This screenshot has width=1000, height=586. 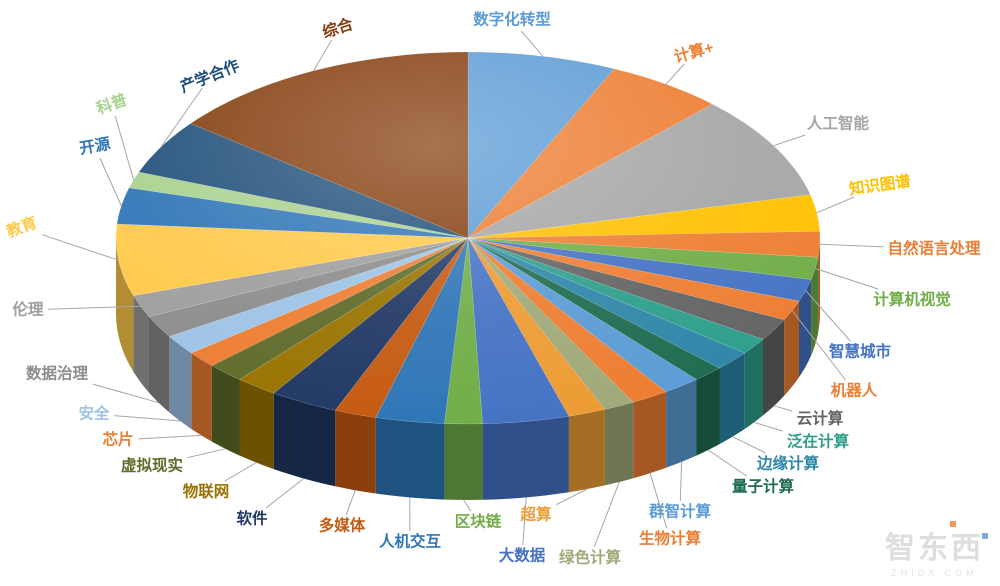 I want to click on watermark: 智东西 ZHIDX.COM, so click(x=936, y=549).